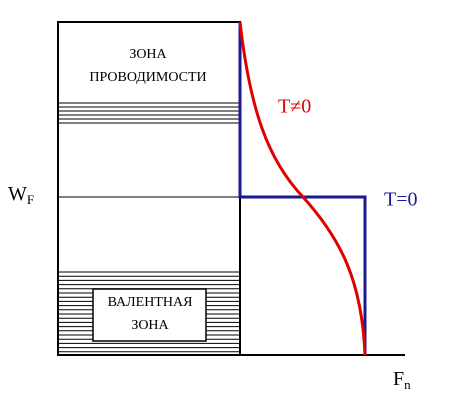 The image size is (450, 413). I want to click on valence-label: ВАЛЕНТНАЯ, so click(150, 302).